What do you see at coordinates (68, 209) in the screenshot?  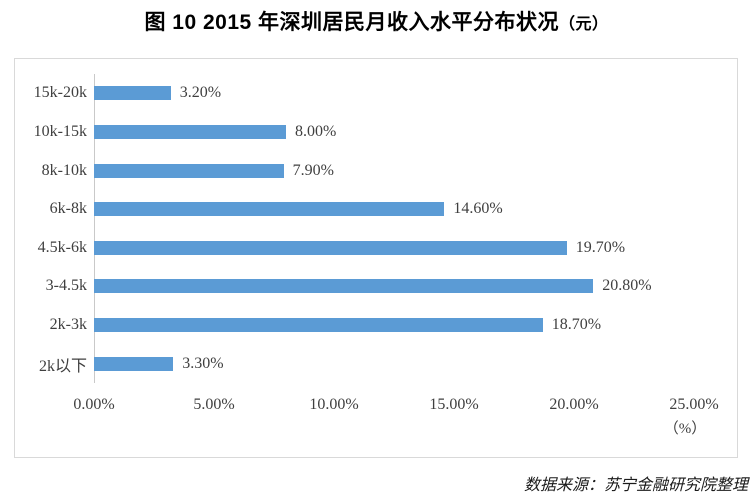 I see `category-label: 6k-8k` at bounding box center [68, 209].